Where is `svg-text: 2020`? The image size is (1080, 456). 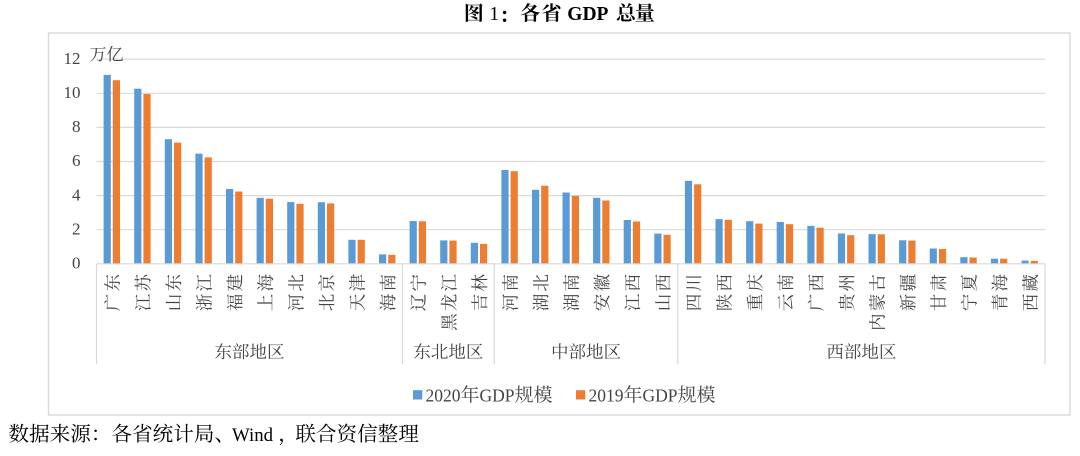 svg-text: 2020 is located at coordinates (443, 395).